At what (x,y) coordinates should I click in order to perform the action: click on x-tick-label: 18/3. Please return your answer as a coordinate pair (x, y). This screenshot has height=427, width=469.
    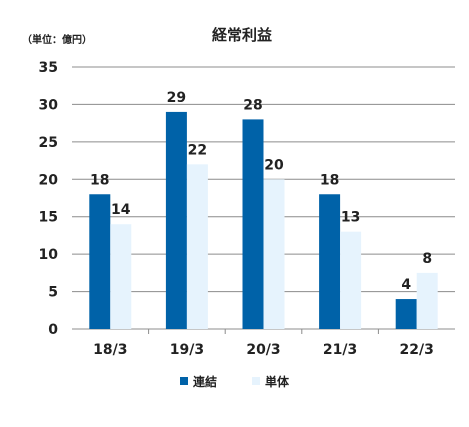
    Looking at the image, I should click on (110, 350).